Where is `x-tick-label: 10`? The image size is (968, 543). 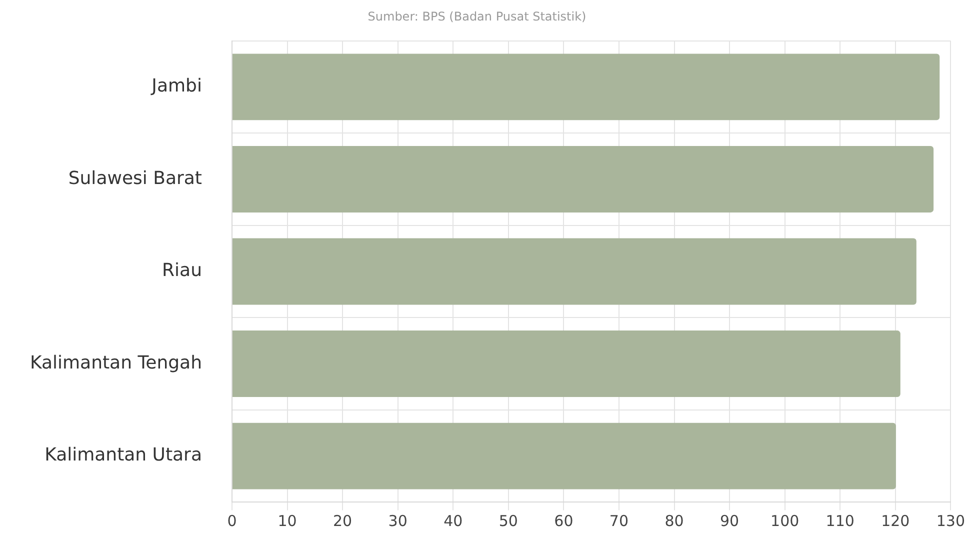 x-tick-label: 10 is located at coordinates (287, 521).